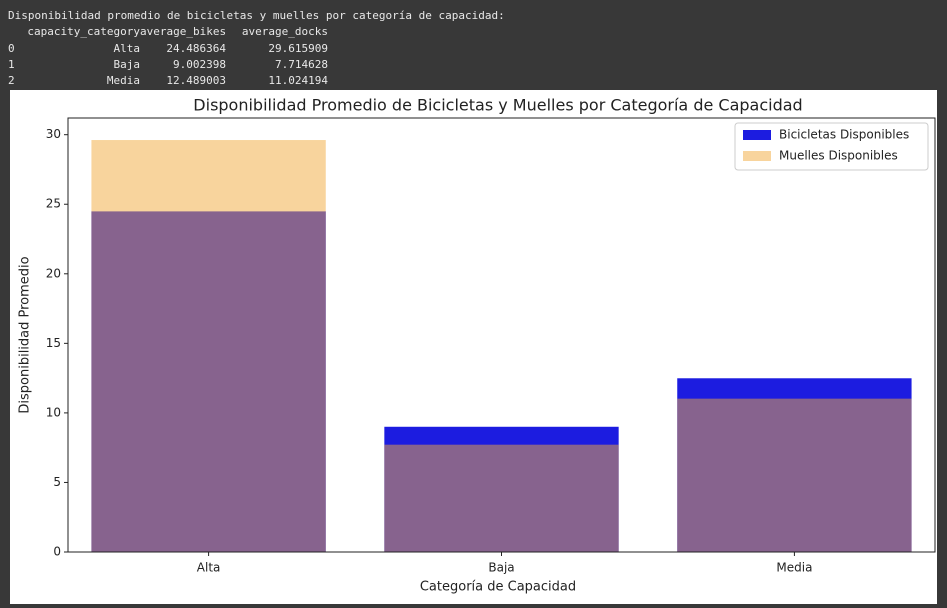 Image resolution: width=947 pixels, height=608 pixels. Describe the element at coordinates (127, 64) in the screenshot. I see `cell: Baja` at that location.